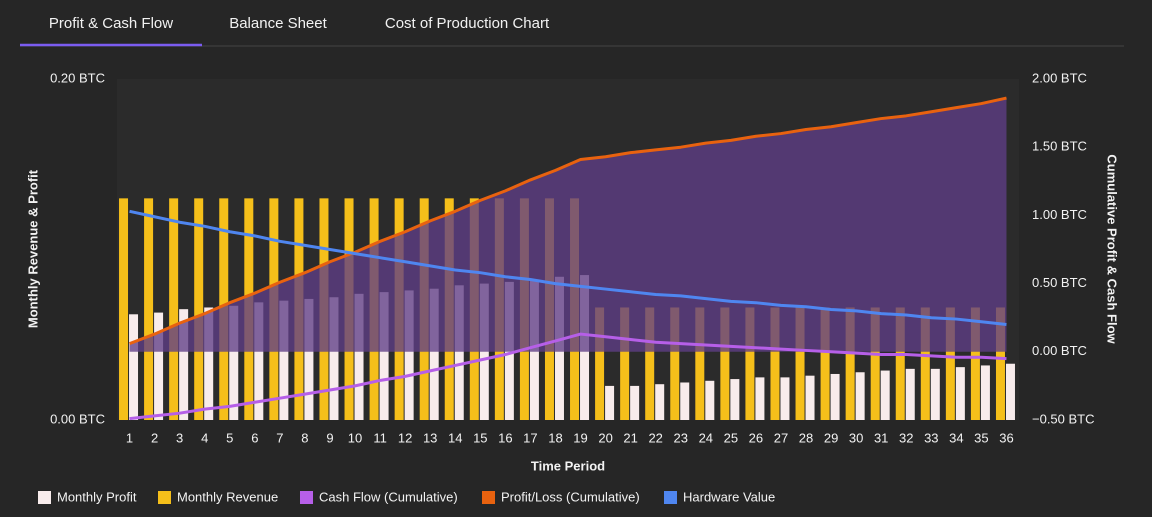  Describe the element at coordinates (480, 437) in the screenshot. I see `x-tick-label: 15` at that location.